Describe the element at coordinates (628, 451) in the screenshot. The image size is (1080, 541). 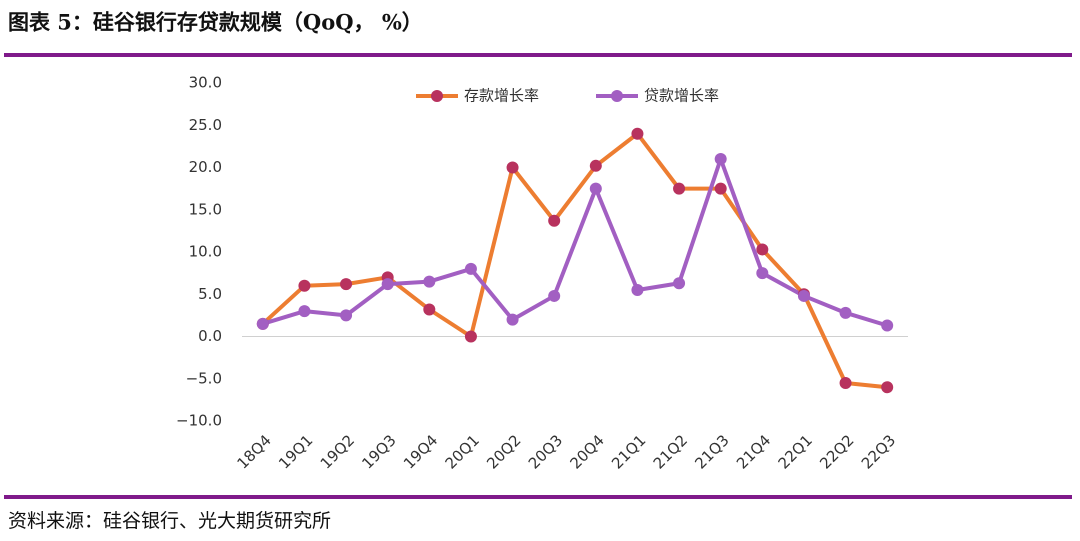
I see `x-tick-label: 21Q1` at that location.